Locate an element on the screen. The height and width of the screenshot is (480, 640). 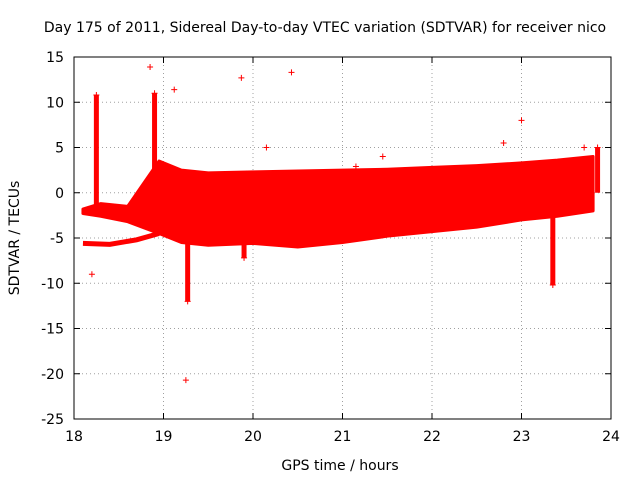
y-tick-label: -25 is located at coordinates (52, 420).